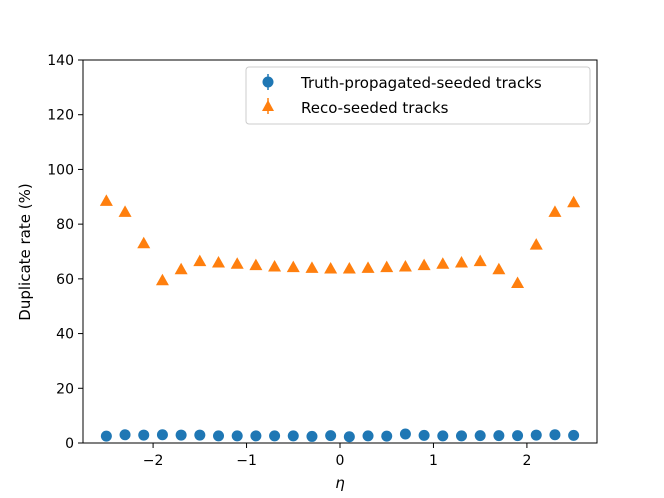 This screenshot has height=498, width=664. What do you see at coordinates (375, 108) in the screenshot?
I see `legend-label-reco: Reco-seeded tracks` at bounding box center [375, 108].